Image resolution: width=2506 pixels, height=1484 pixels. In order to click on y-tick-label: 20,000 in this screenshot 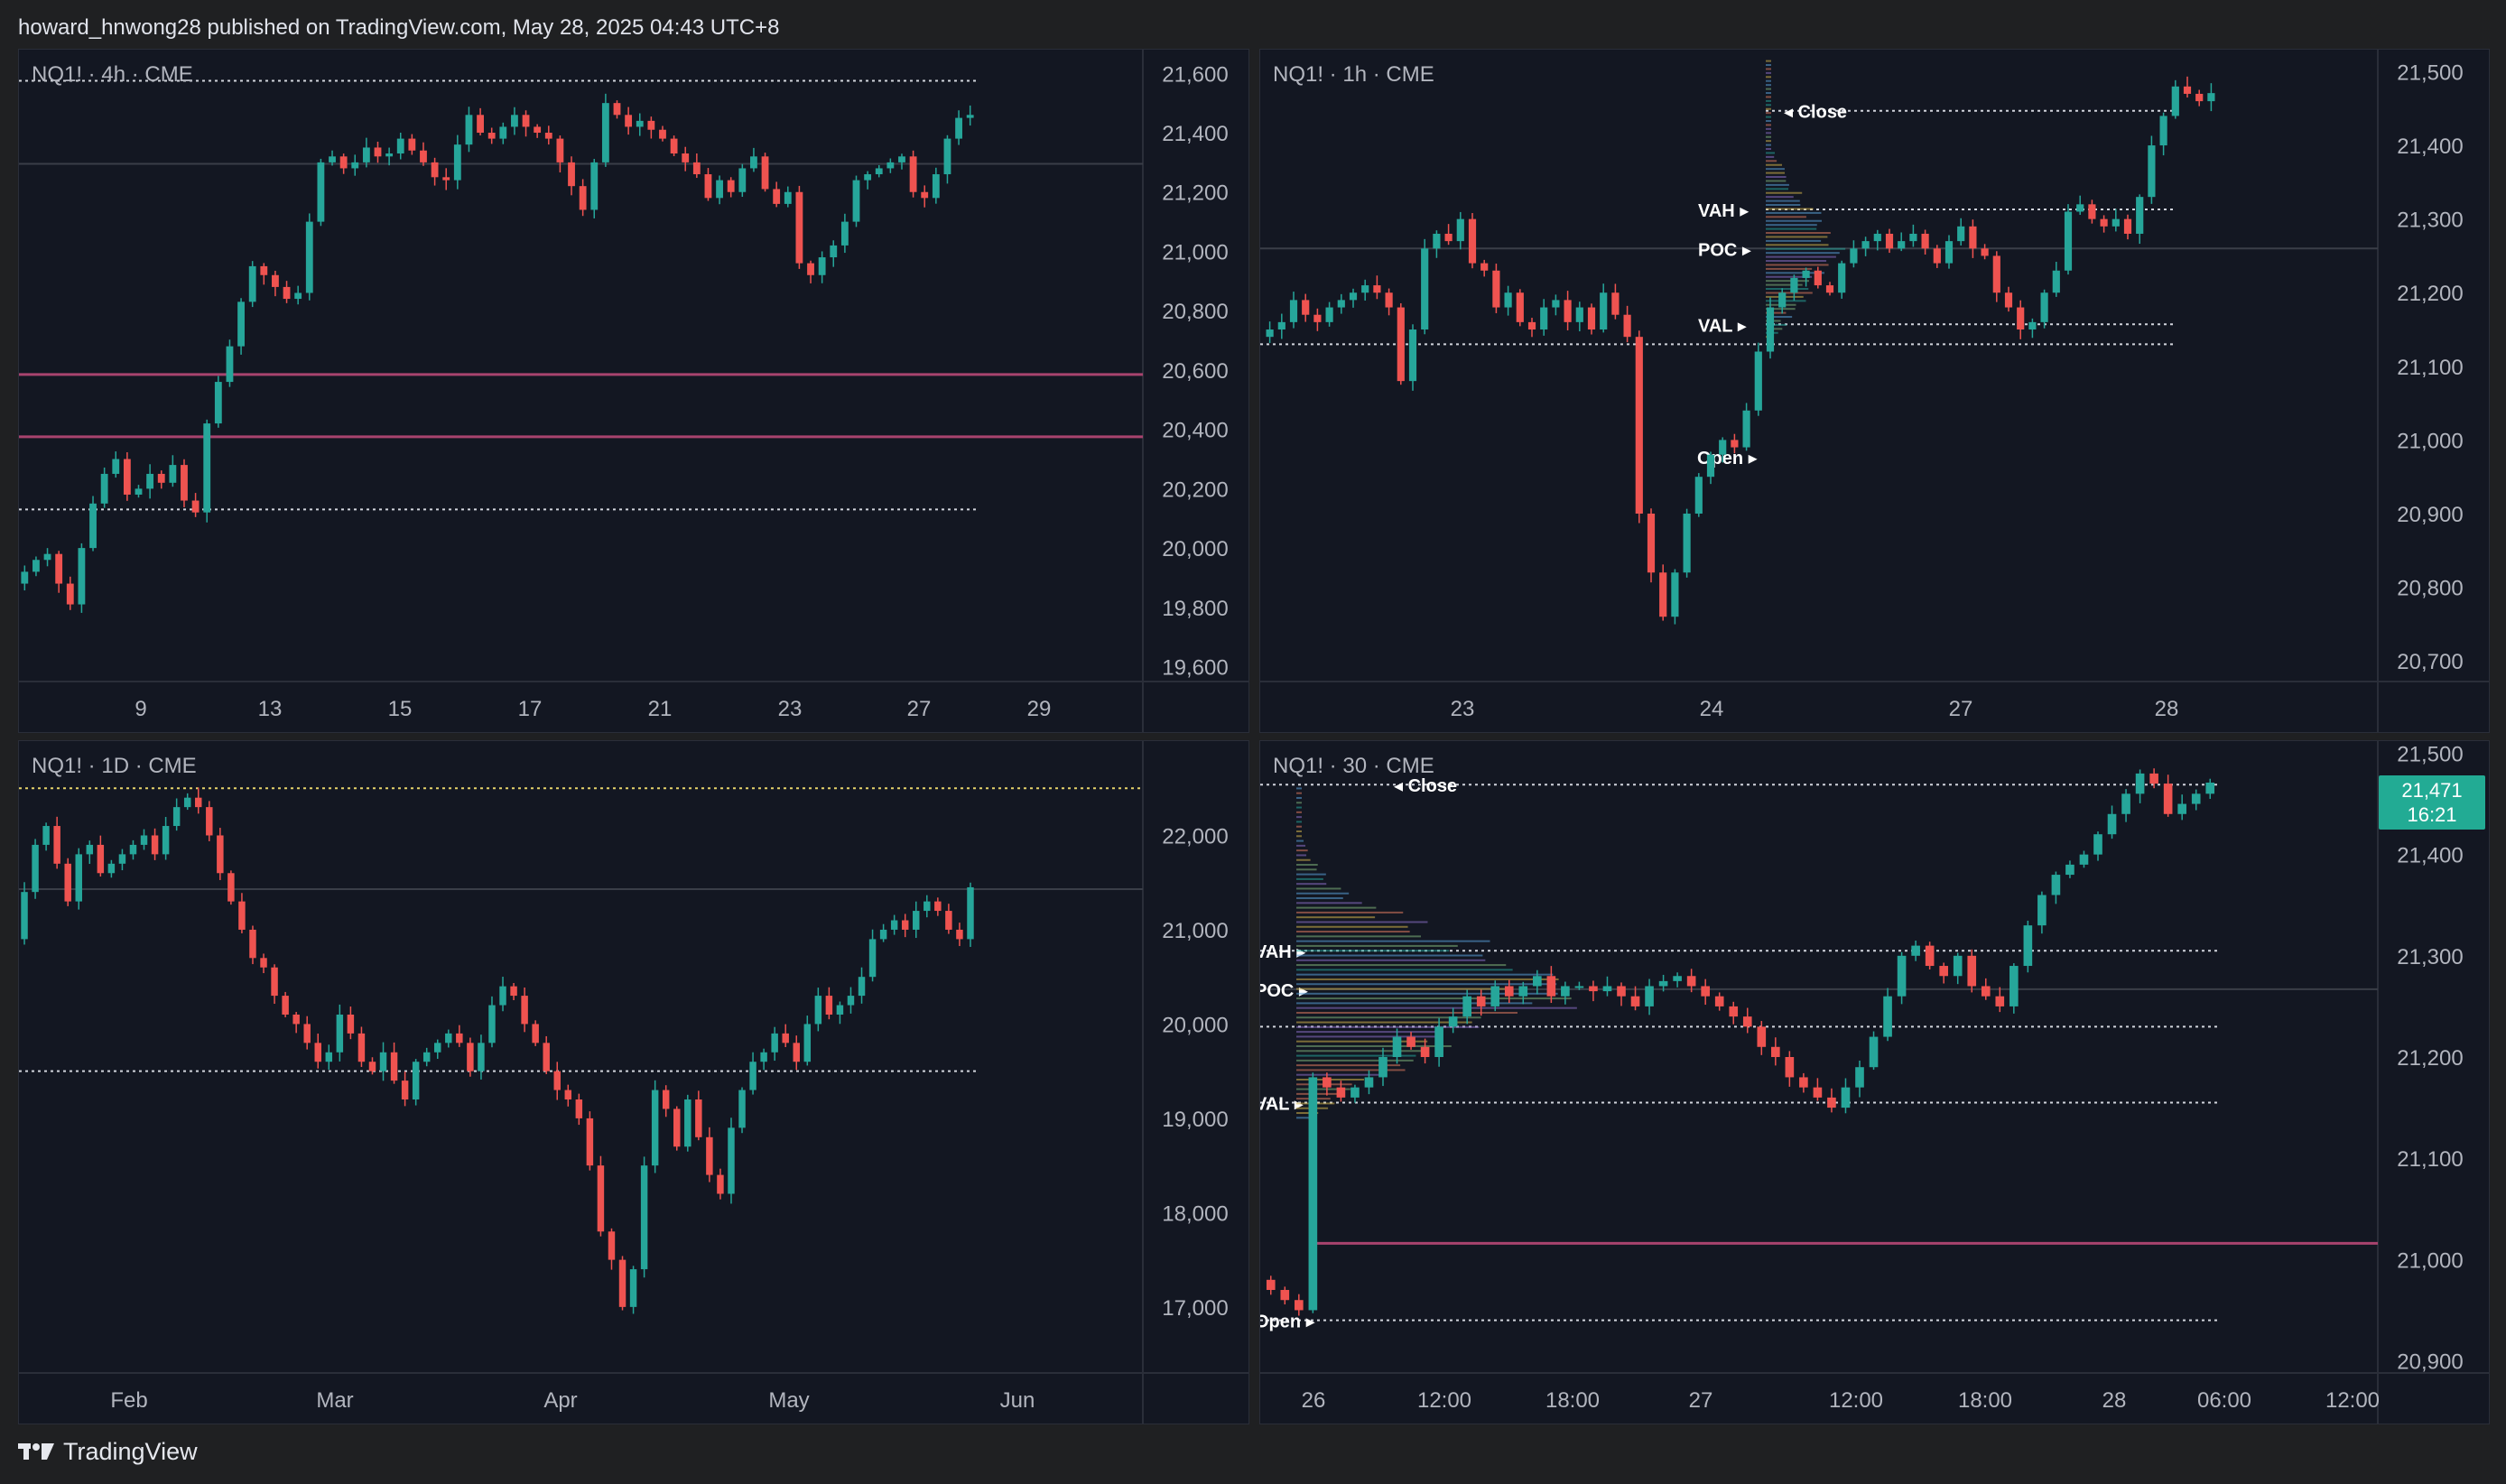, I will do `click(1195, 549)`.